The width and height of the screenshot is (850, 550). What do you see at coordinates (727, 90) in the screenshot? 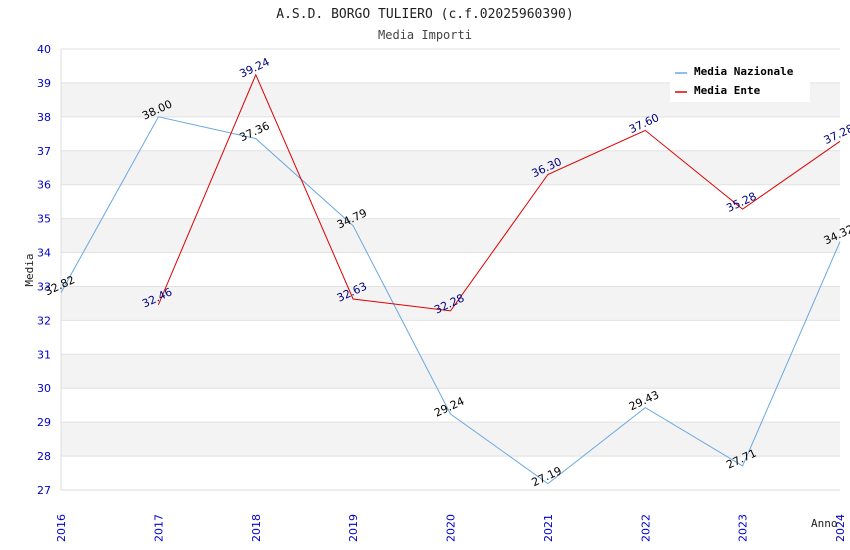
I see `legend-label-media-ente: Media Ente` at bounding box center [727, 90].